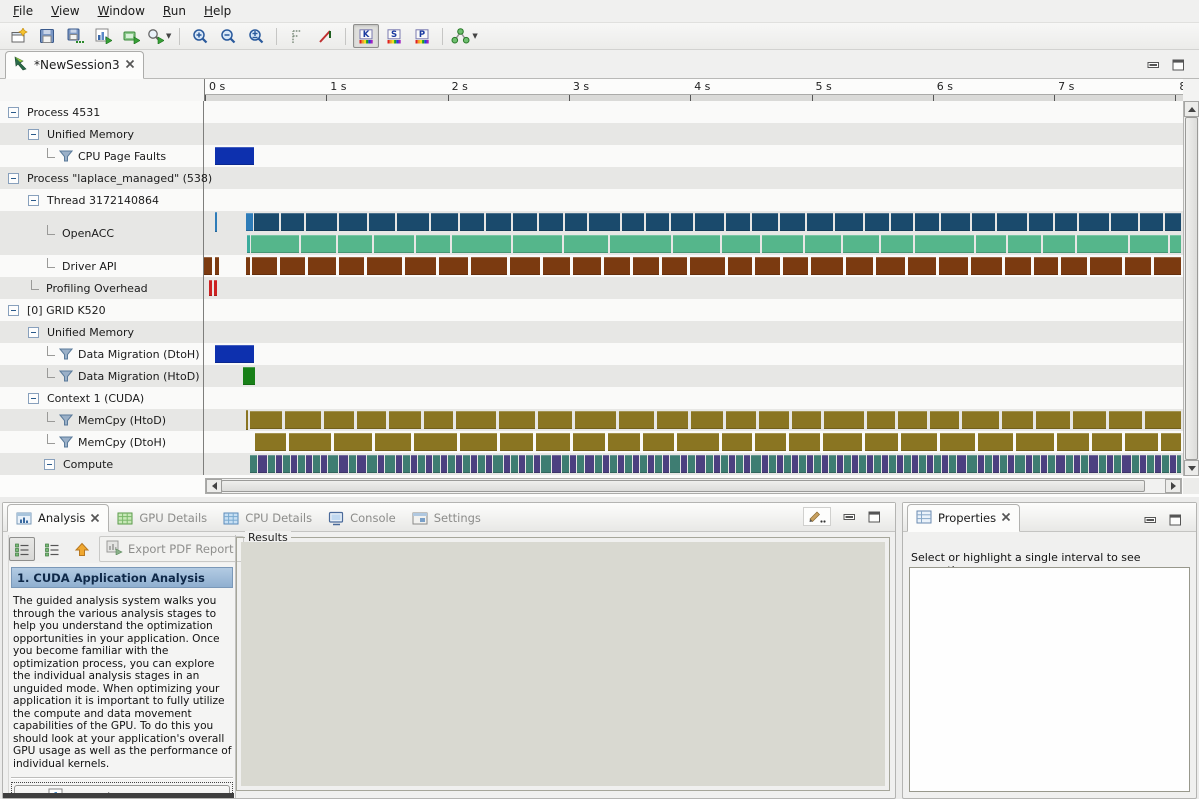  Describe the element at coordinates (297, 36) in the screenshot. I see `ruler-icon` at that location.